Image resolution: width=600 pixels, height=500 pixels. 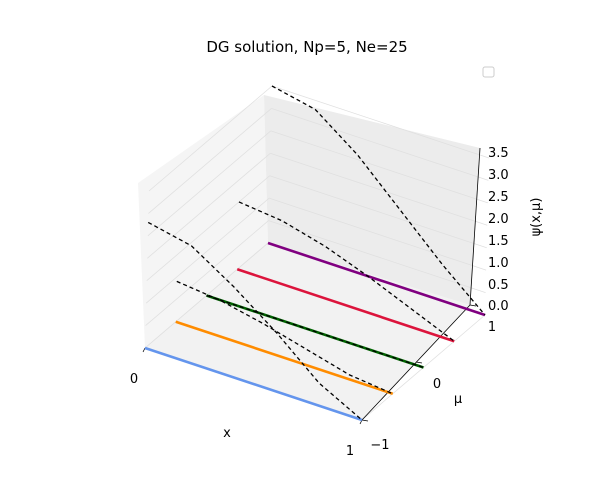 What do you see at coordinates (379, 445) in the screenshot?
I see `y-tick-label-0: −1` at bounding box center [379, 445].